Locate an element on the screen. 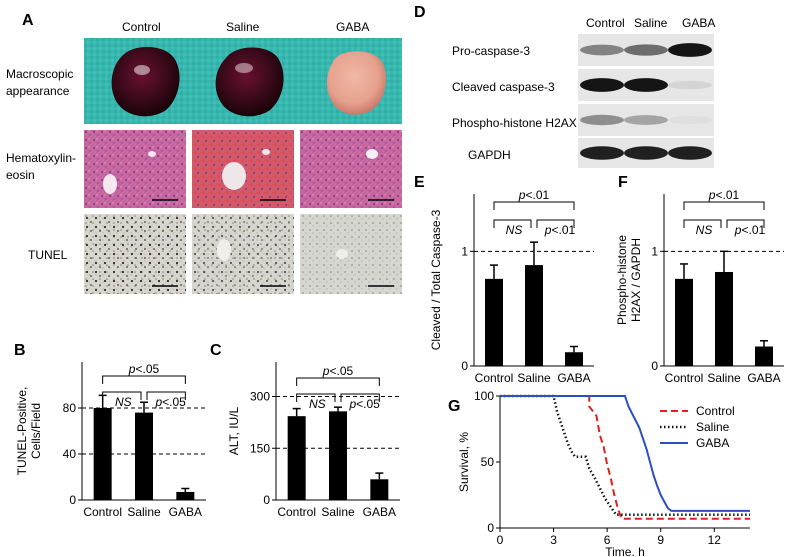  panel-letter-a: A is located at coordinates (28, 20).